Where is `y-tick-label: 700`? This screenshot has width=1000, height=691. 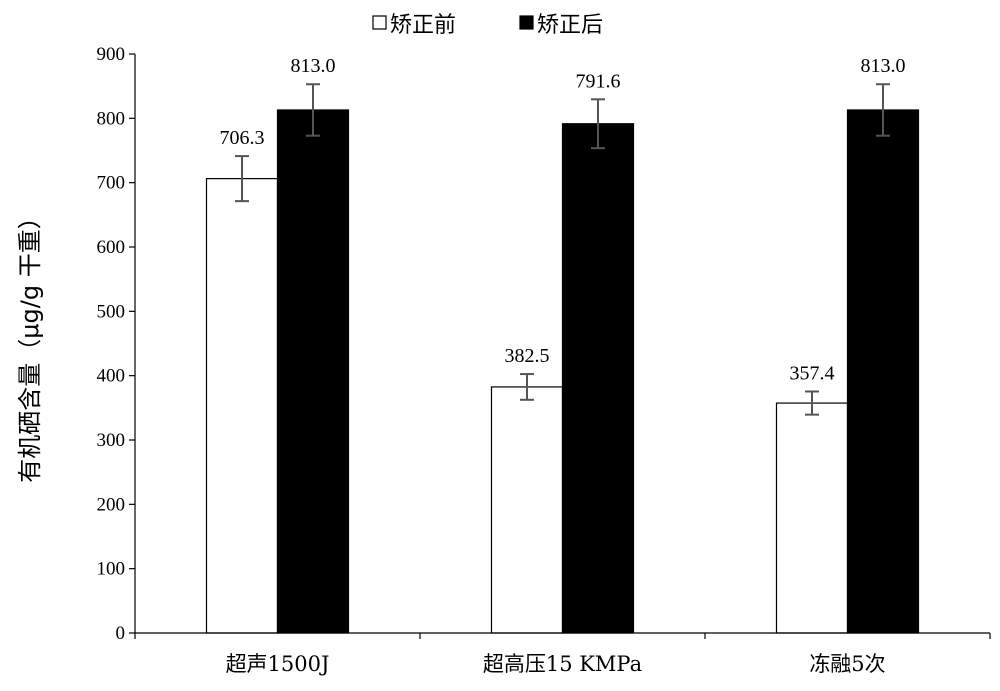 y-tick-label: 700 is located at coordinates (111, 183).